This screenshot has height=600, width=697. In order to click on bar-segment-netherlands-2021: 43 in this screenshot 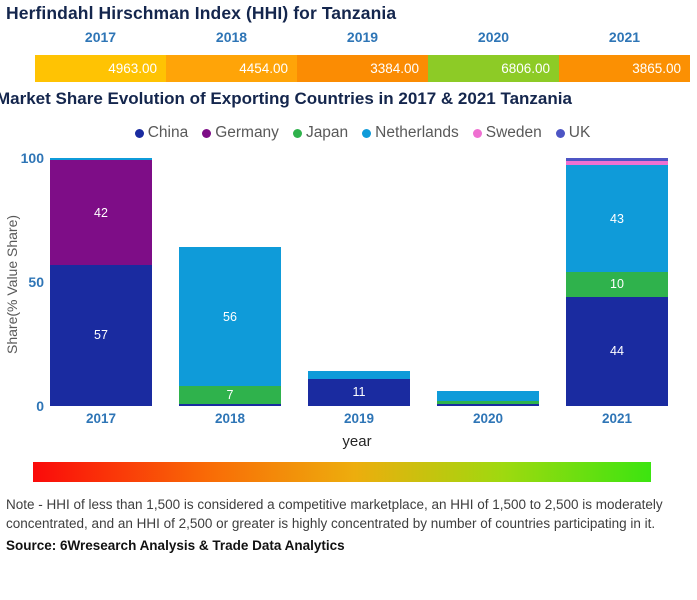, I will do `click(617, 219)`.